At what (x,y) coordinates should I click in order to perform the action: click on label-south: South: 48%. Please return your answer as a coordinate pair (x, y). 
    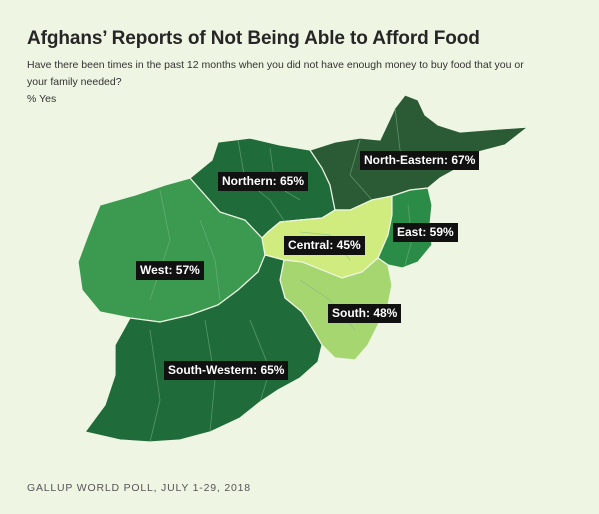
    Looking at the image, I should click on (365, 313).